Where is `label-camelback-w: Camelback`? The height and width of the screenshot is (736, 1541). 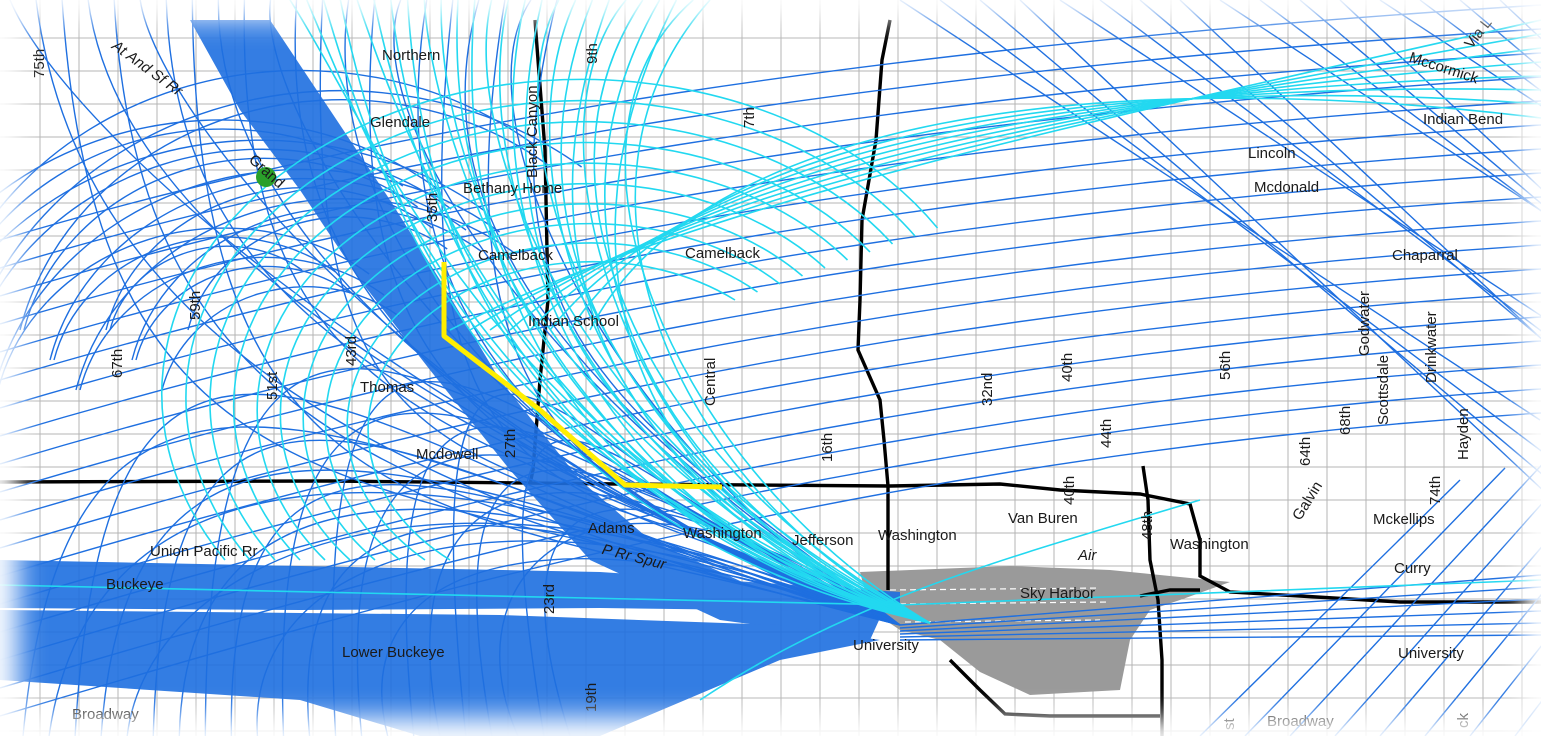 label-camelback-w: Camelback is located at coordinates (516, 255).